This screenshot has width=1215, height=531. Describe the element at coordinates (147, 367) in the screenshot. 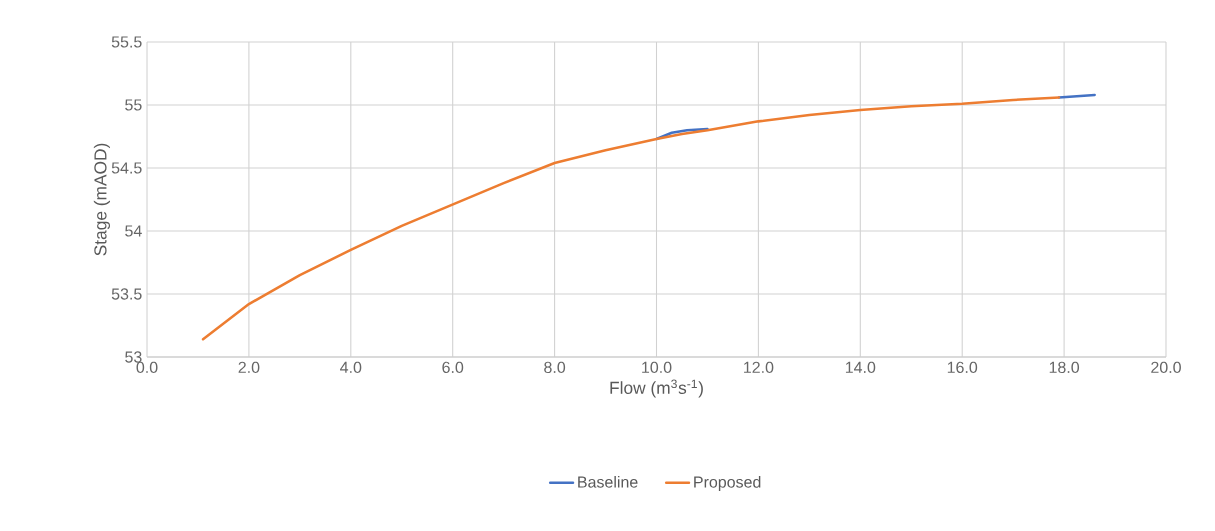

I see `x-tick-label: 0.0` at that location.